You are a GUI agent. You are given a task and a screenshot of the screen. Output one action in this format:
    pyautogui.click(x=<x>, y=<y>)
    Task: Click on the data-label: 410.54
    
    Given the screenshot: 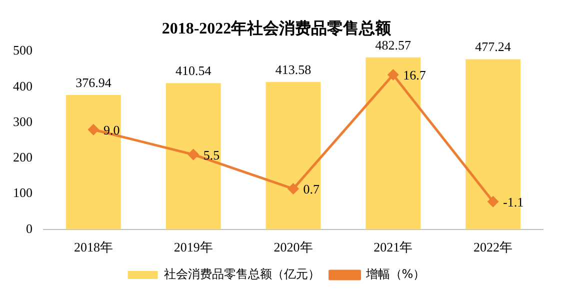 What is the action you would take?
    pyautogui.click(x=193, y=70)
    